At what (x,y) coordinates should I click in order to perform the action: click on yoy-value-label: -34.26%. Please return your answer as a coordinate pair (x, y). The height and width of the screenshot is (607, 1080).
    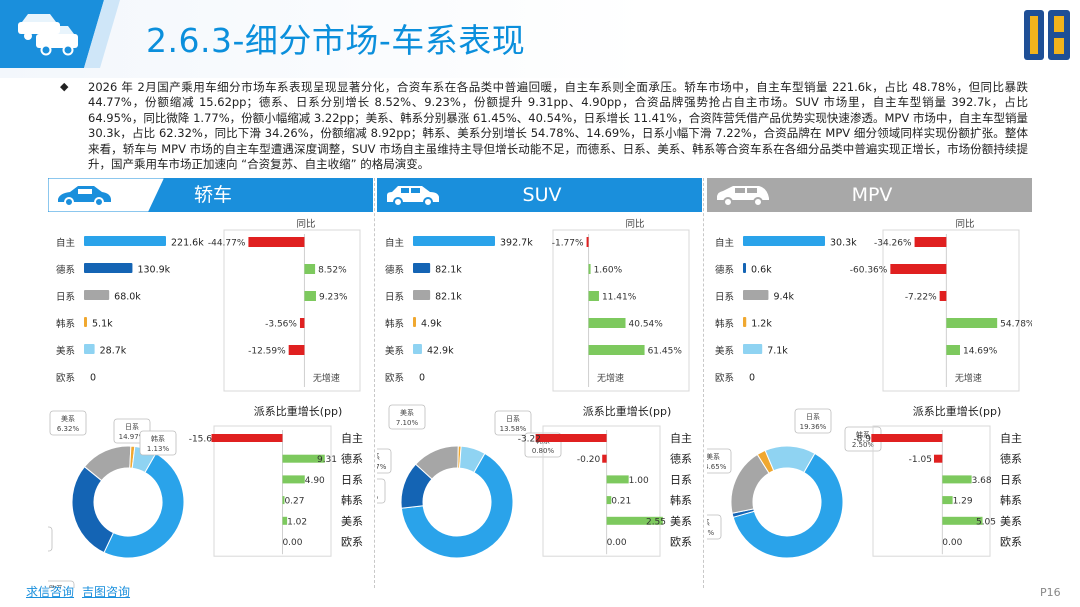
    Looking at the image, I should click on (893, 244).